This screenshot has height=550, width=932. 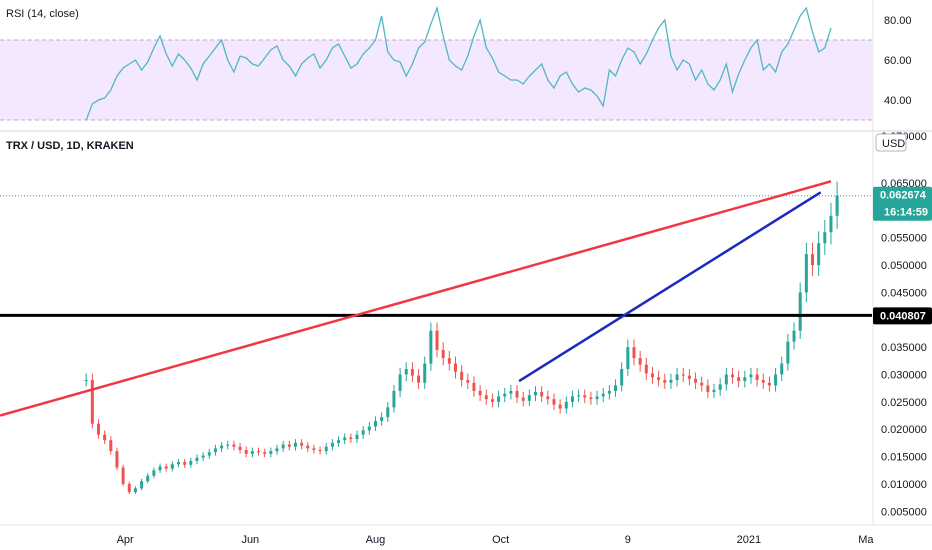 I want to click on currency-label: USD, so click(x=893, y=144).